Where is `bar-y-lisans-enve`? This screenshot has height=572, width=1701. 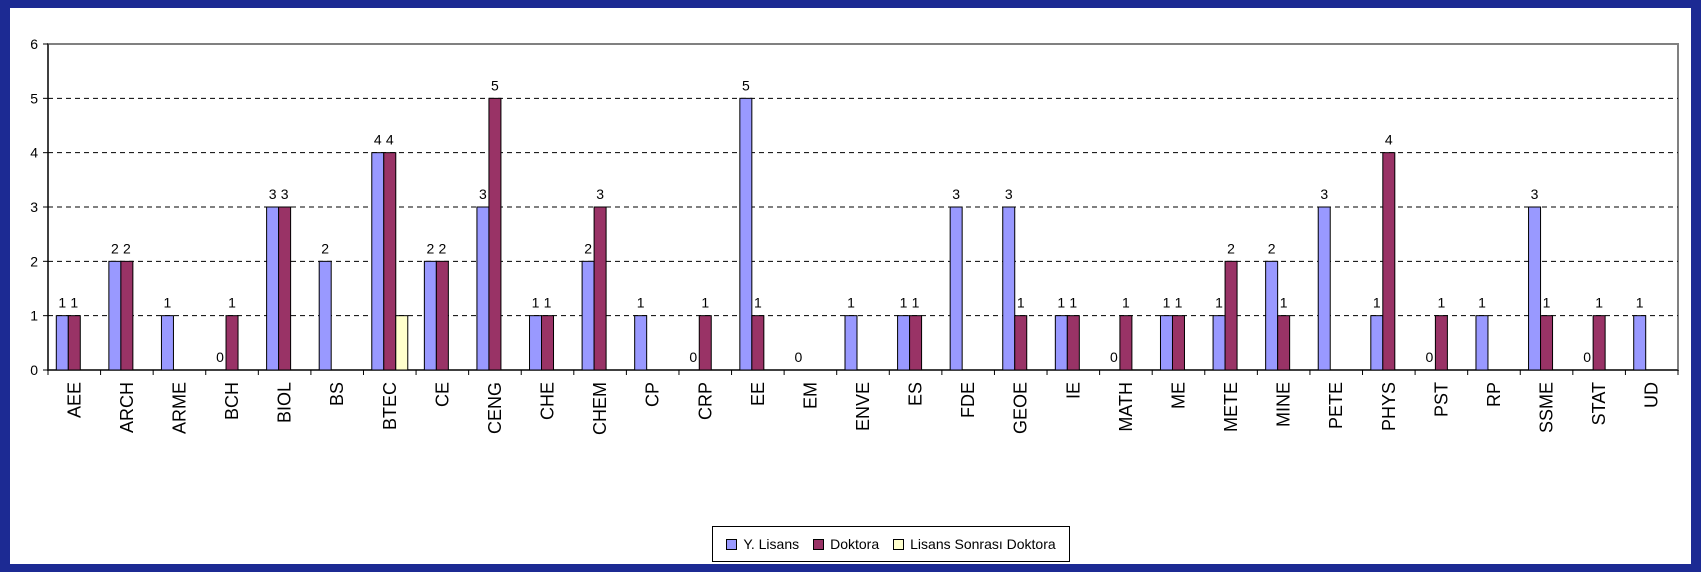
bar-y-lisans-enve is located at coordinates (851, 343).